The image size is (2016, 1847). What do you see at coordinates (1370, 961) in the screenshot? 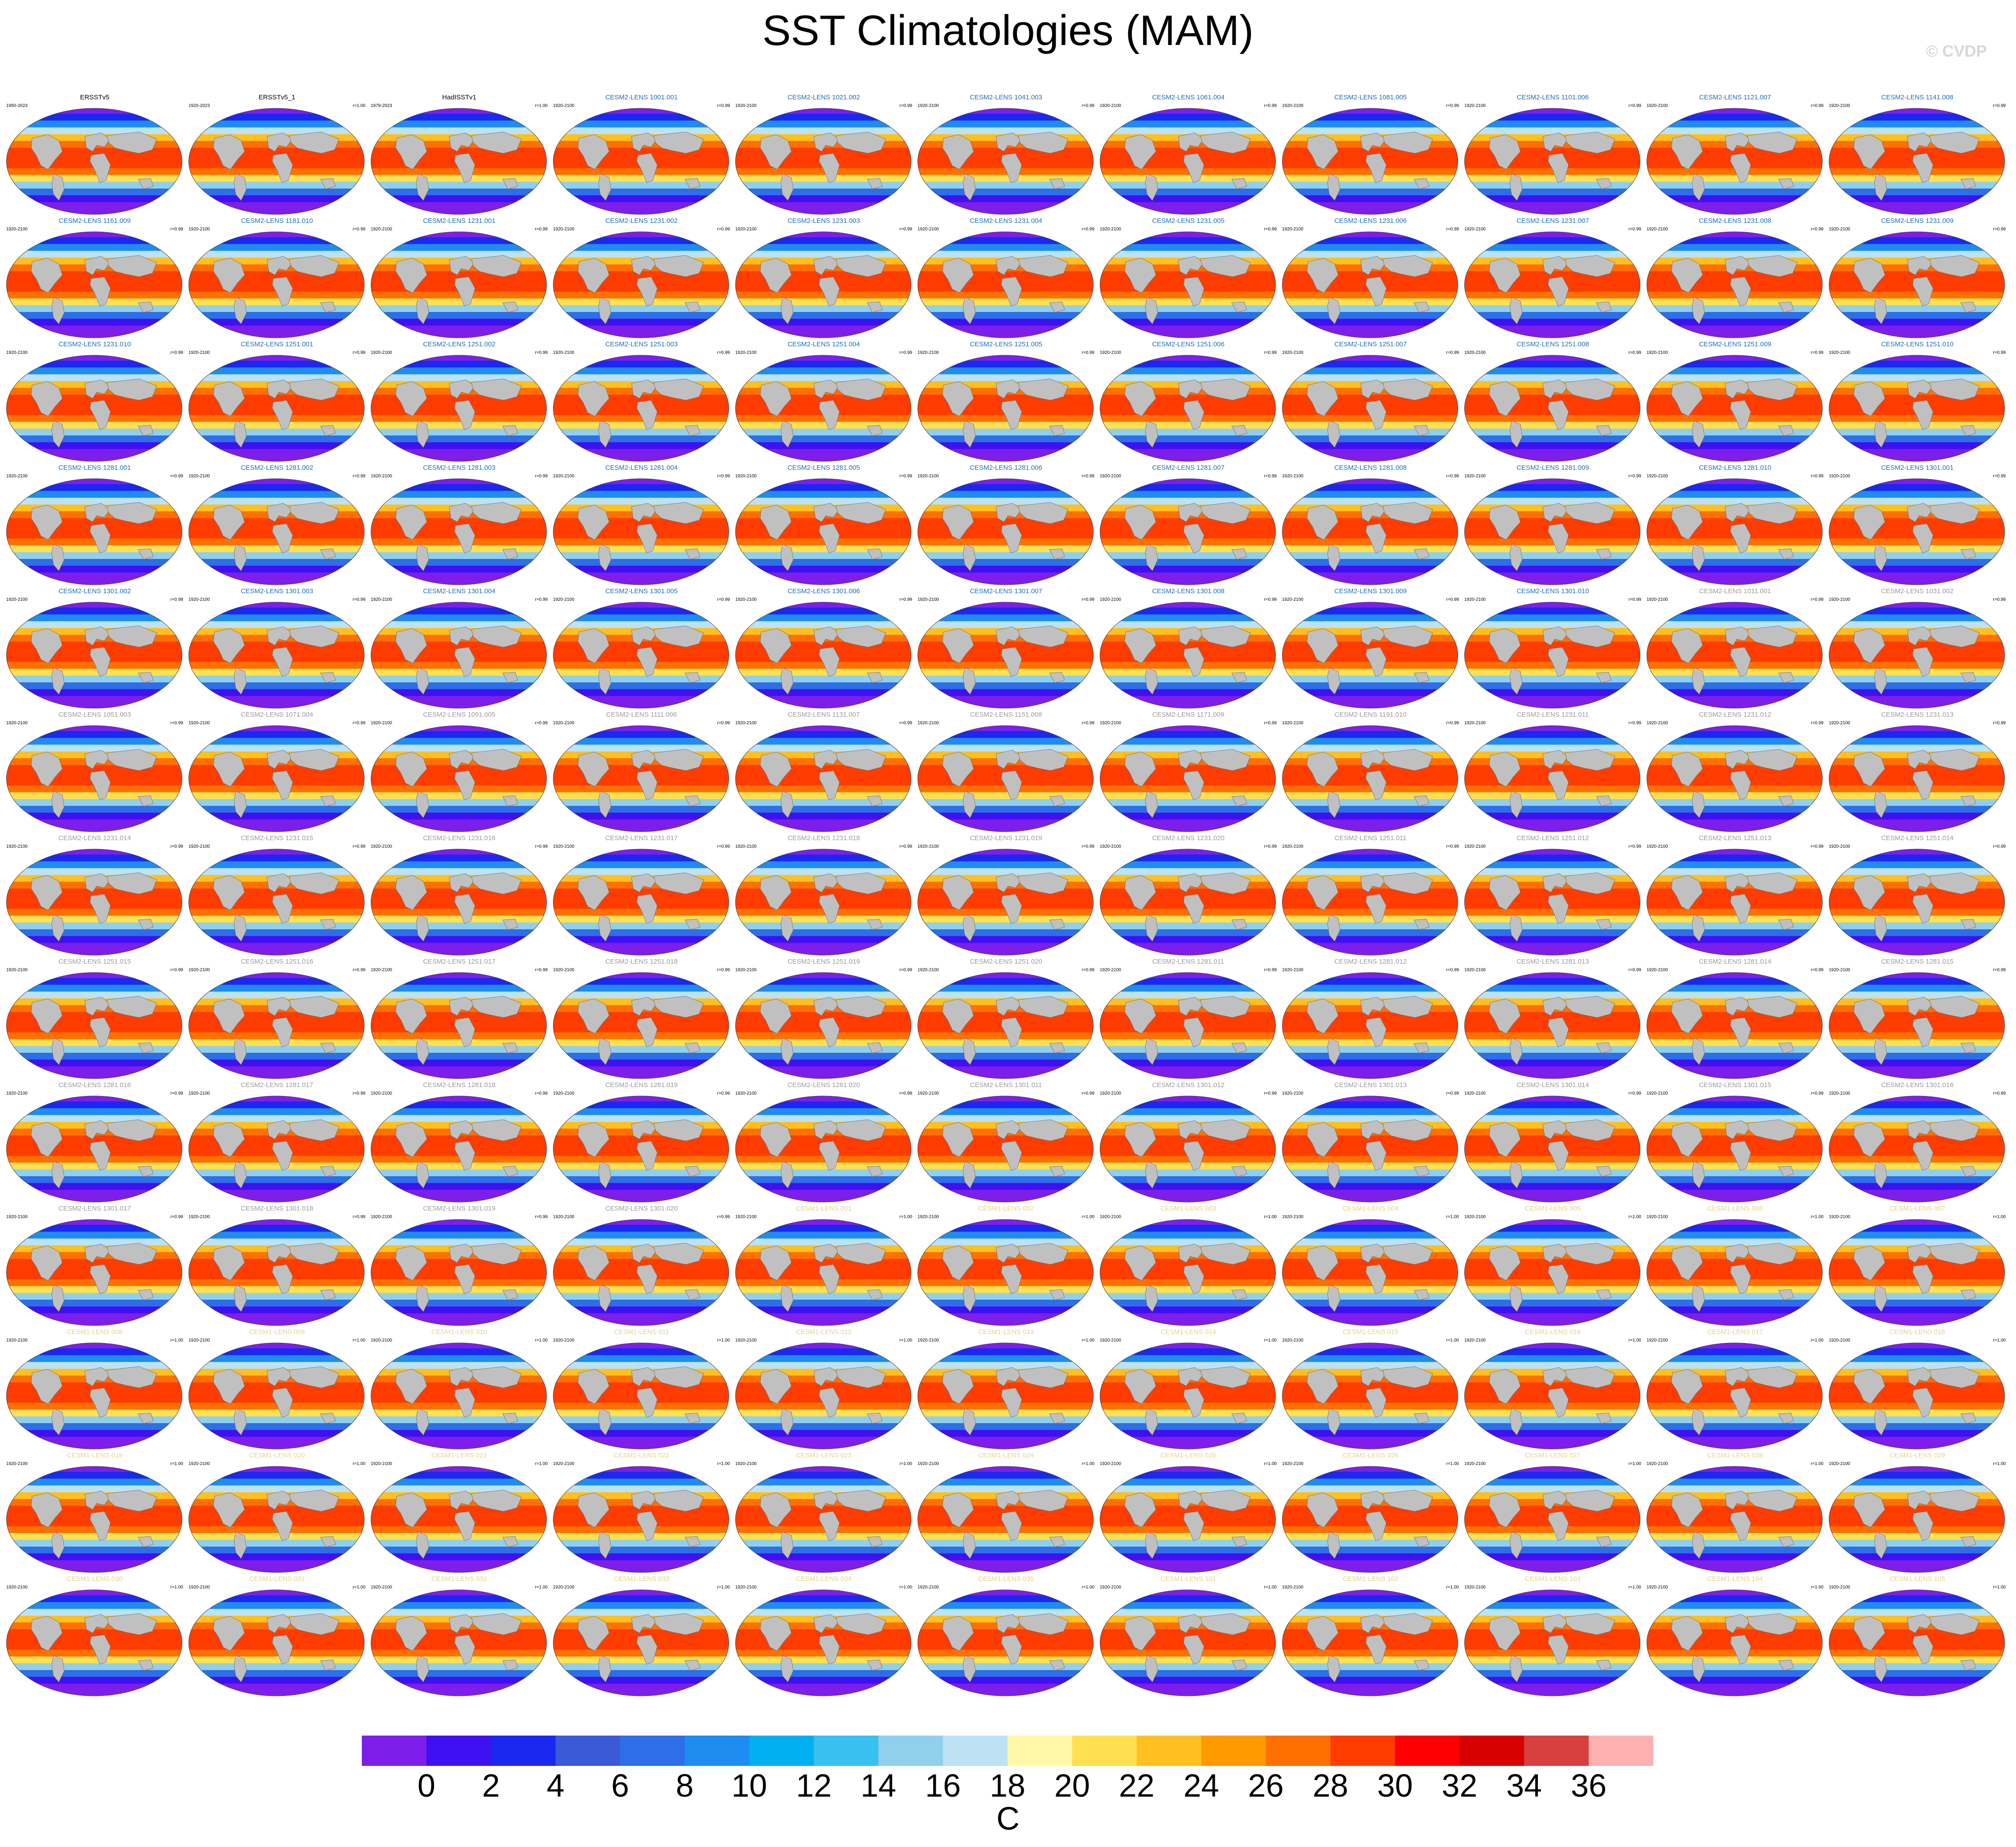
I see `panel-title: CESM2-LENS 1281.012` at bounding box center [1370, 961].